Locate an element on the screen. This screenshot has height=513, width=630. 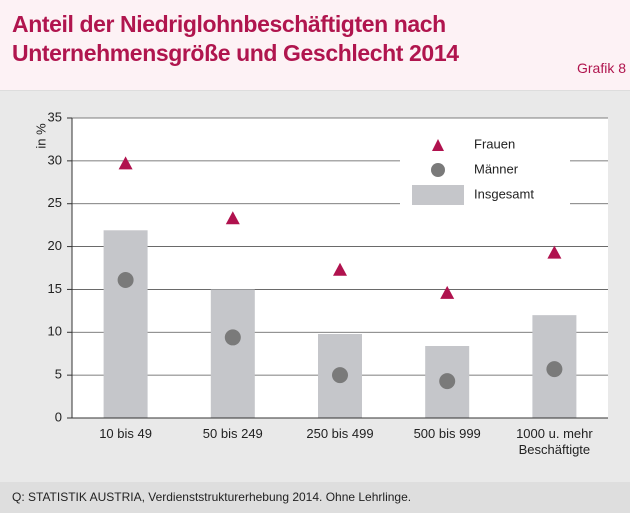
x-tick-label-box: 500 bis 999 is located at coordinates (447, 433).